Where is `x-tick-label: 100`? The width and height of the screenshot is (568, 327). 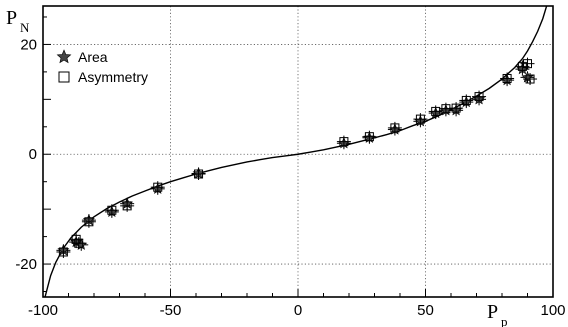
x-tick-label: 100 is located at coordinates (552, 310).